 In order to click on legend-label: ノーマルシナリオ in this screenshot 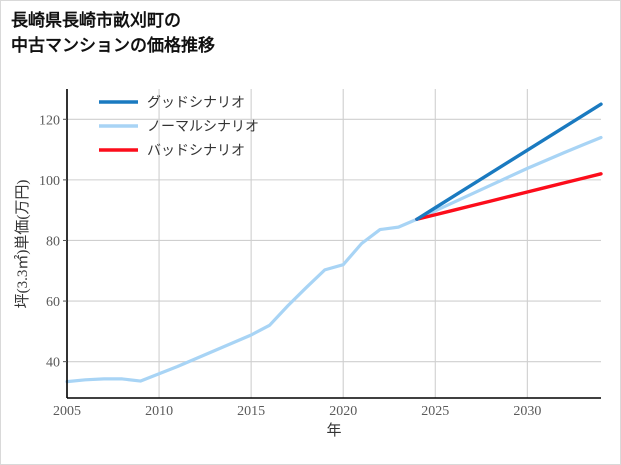, I will do `click(203, 127)`.